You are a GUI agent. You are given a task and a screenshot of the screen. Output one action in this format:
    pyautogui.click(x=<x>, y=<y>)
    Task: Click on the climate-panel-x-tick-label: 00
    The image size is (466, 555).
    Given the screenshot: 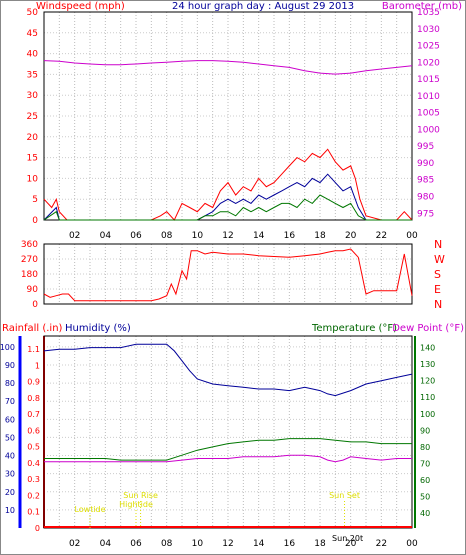 What is the action you would take?
    pyautogui.click(x=412, y=544)
    